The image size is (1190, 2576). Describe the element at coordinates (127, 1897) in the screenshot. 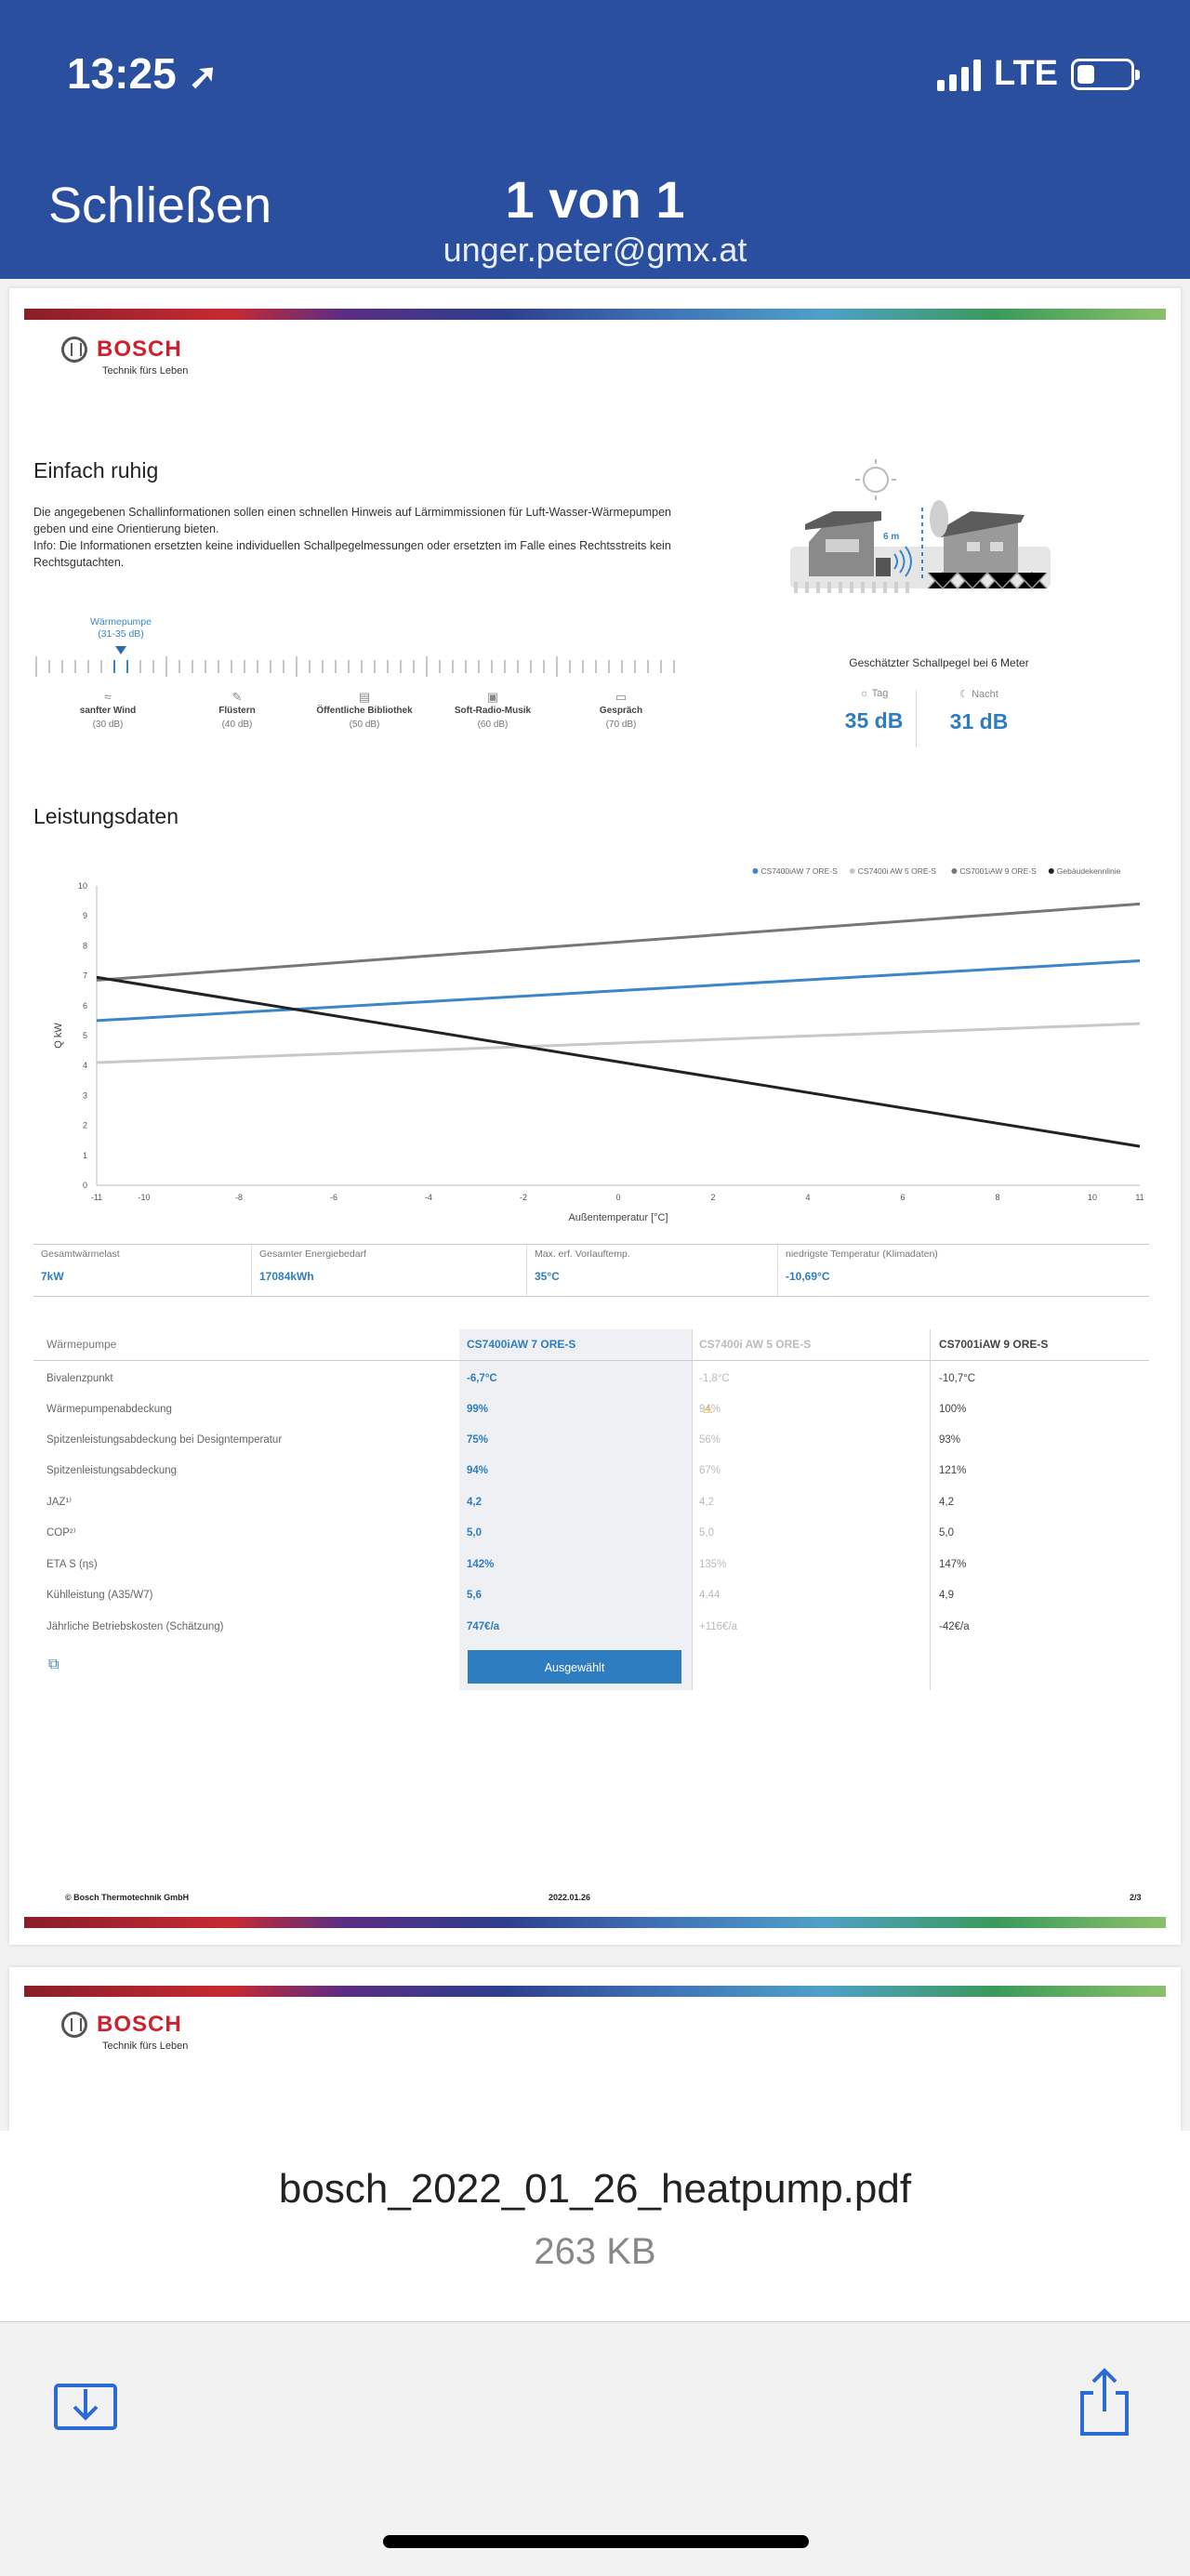

I see `footer-copyright: © Bosch Thermotechnik GmbH` at that location.